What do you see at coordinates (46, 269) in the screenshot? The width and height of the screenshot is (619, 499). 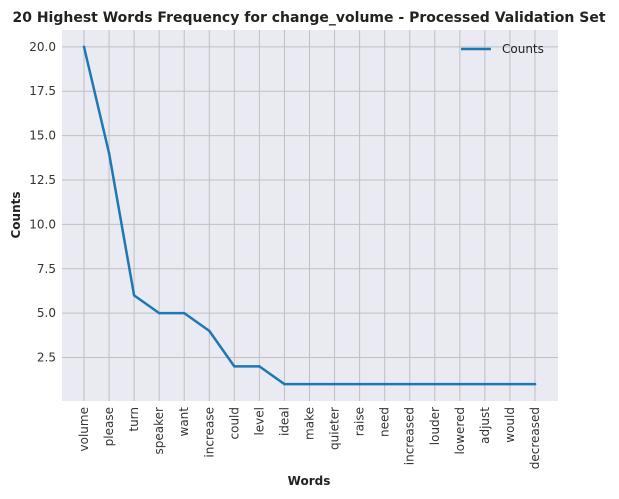 I see `y-tick-label: 7.5` at bounding box center [46, 269].